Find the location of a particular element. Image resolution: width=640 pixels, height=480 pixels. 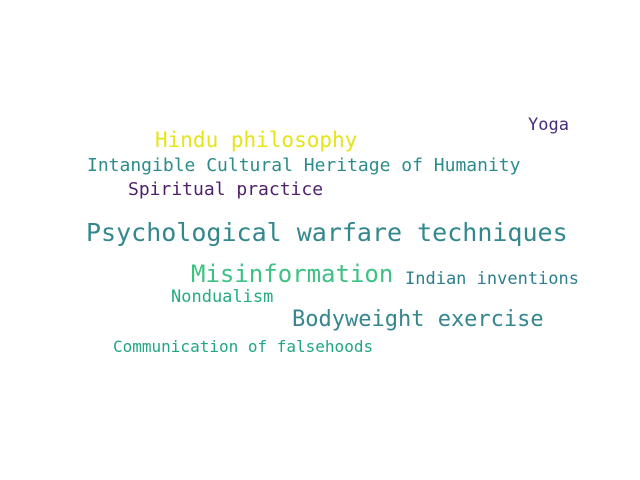

word-spiritual-practice: Spiritual practice is located at coordinates (226, 189).